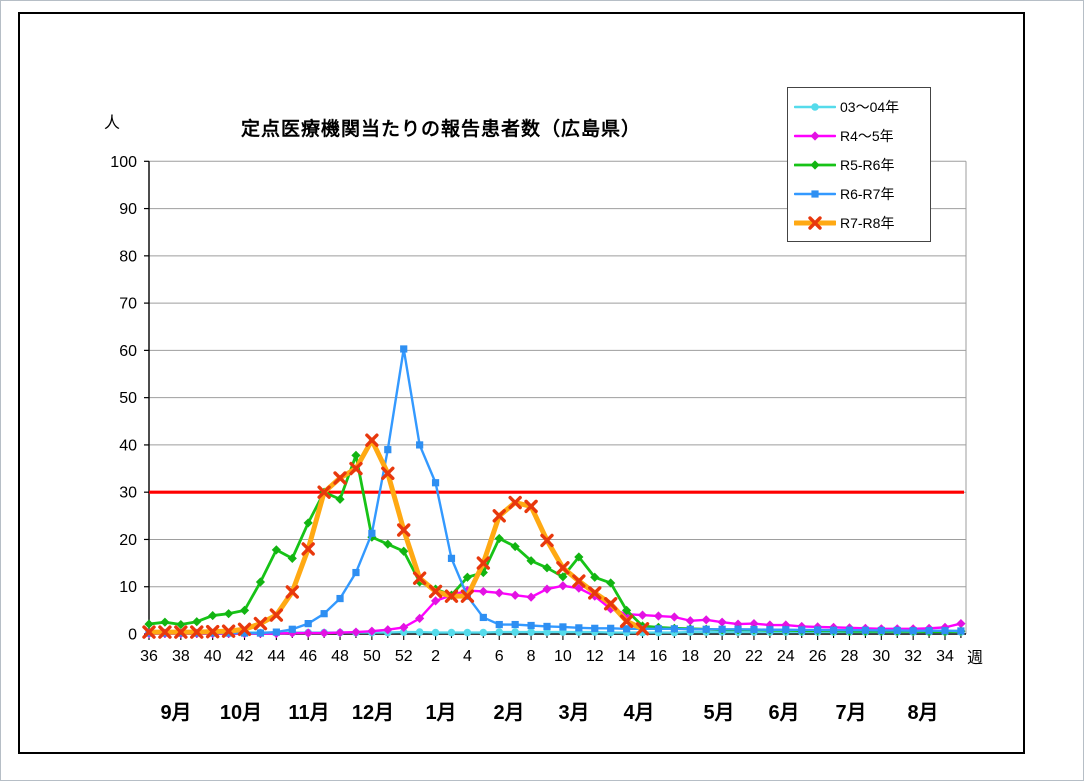 This screenshot has width=1084, height=782. Describe the element at coordinates (112, 123) in the screenshot. I see `y-axis-unit-label: 人` at that location.